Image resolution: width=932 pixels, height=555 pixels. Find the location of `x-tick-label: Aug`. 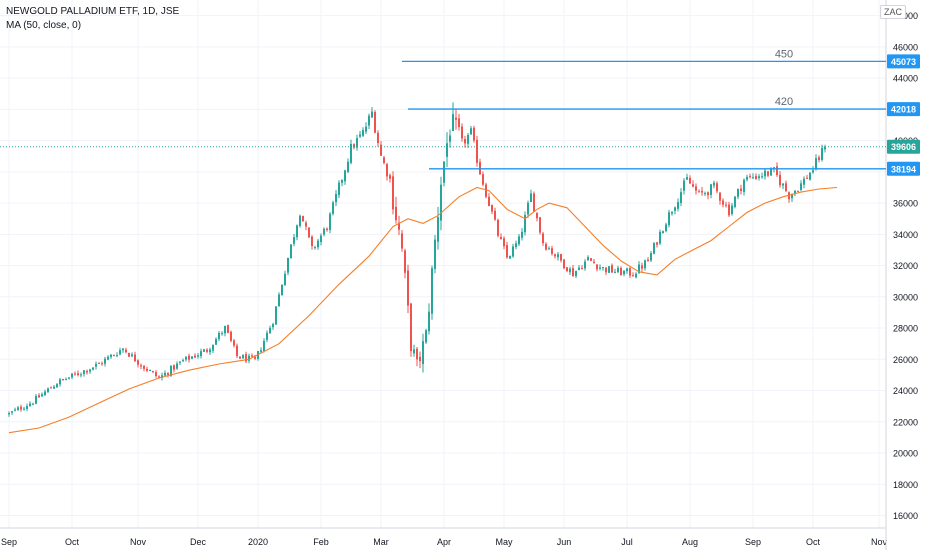

x-tick-label: Aug is located at coordinates (690, 542).